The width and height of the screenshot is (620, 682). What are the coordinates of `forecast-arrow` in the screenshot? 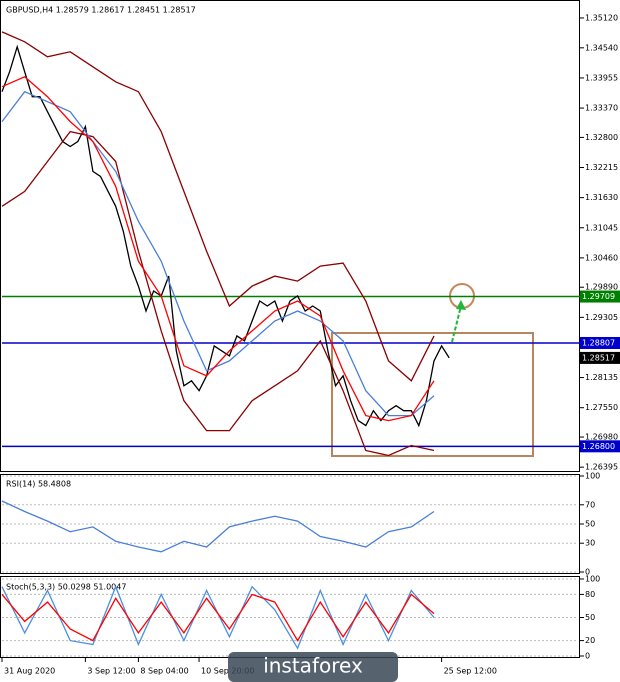 It's located at (456, 324).